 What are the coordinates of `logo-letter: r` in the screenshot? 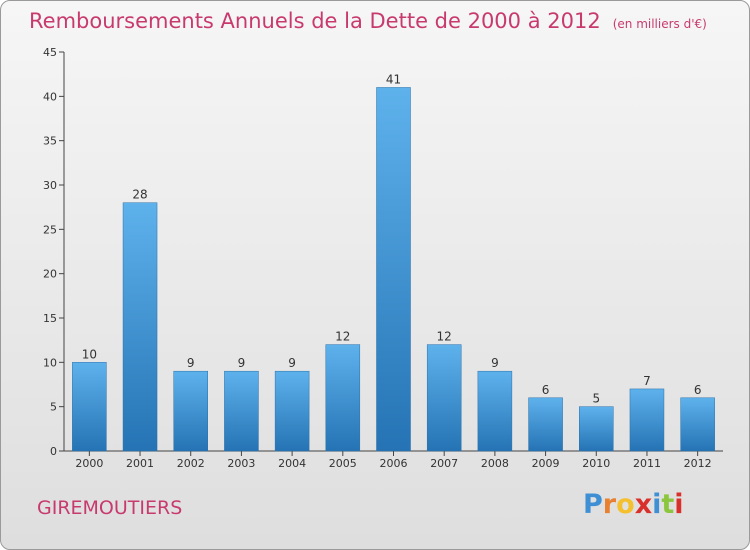 It's located at (609, 504).